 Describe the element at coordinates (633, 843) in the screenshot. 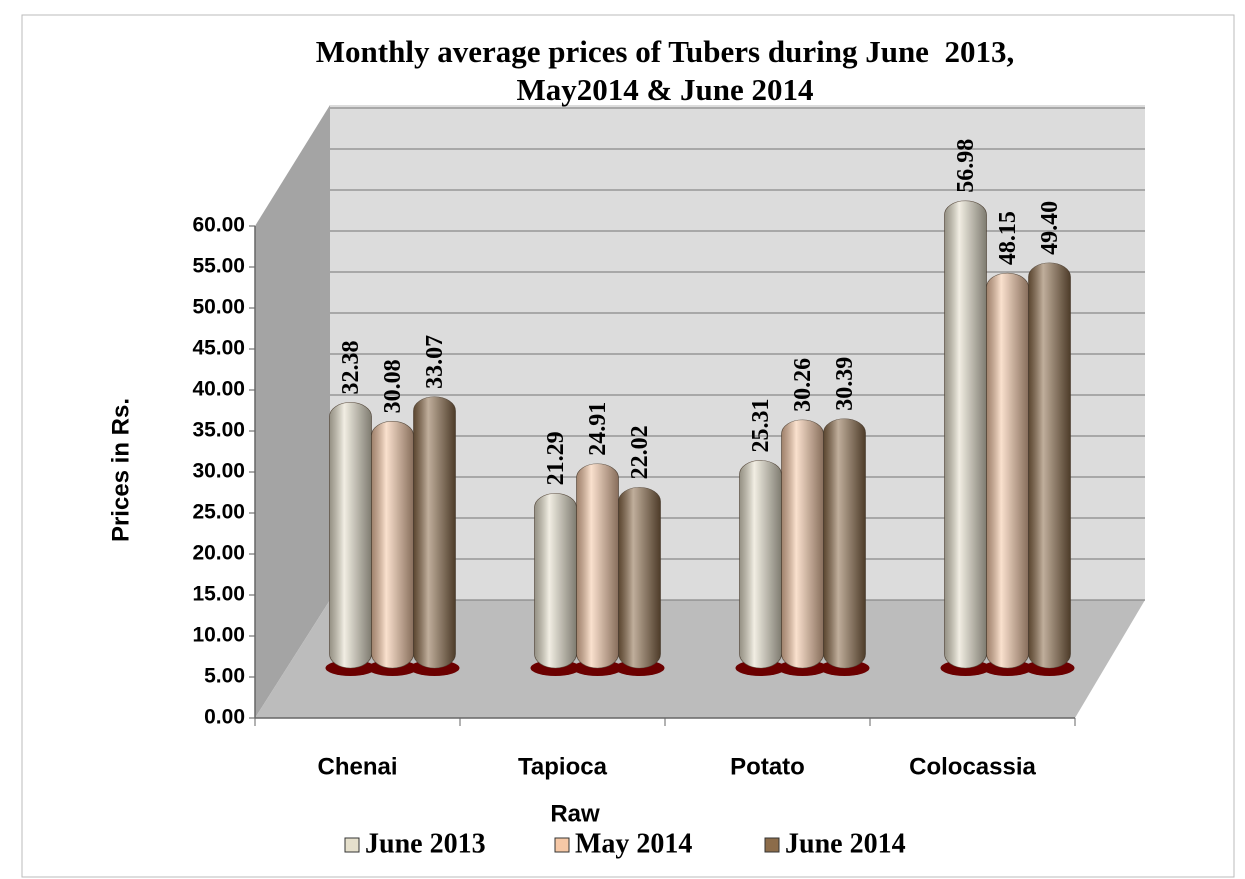

I see `legend-label: May 2014` at that location.